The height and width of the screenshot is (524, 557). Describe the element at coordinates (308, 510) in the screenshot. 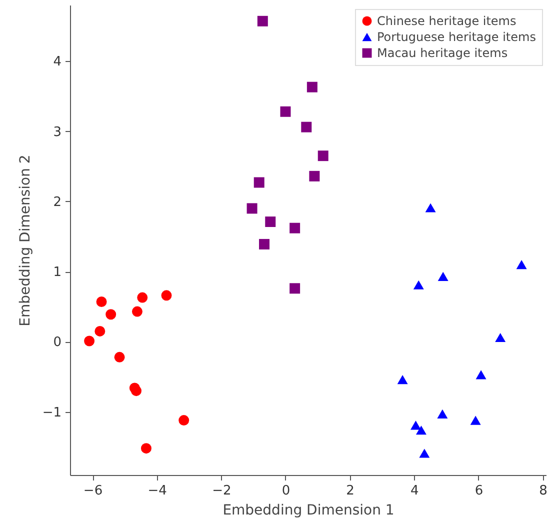

I see `x-axis-title: Embedding Dimension 1` at that location.